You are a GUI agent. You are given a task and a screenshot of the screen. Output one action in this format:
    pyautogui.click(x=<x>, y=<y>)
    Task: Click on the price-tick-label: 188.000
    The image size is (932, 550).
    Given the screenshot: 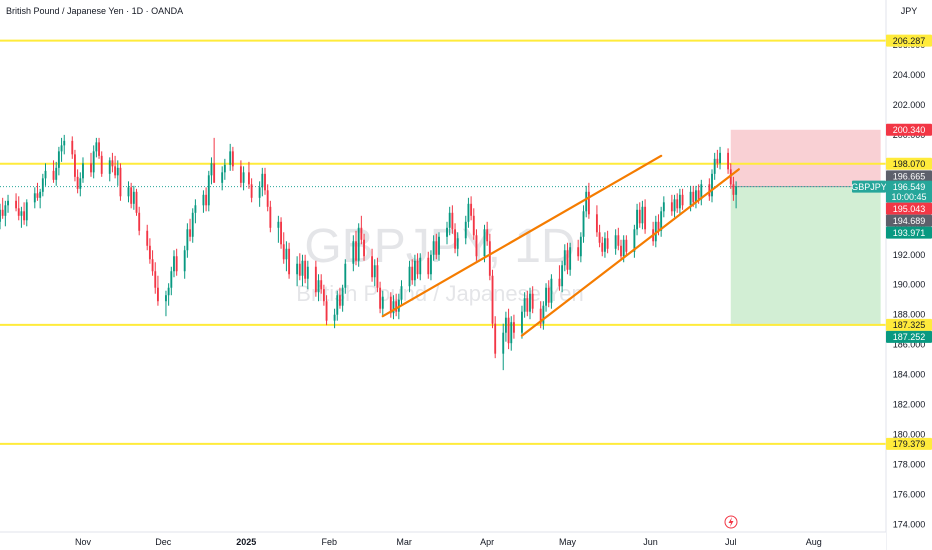 What is the action you would take?
    pyautogui.click(x=909, y=315)
    